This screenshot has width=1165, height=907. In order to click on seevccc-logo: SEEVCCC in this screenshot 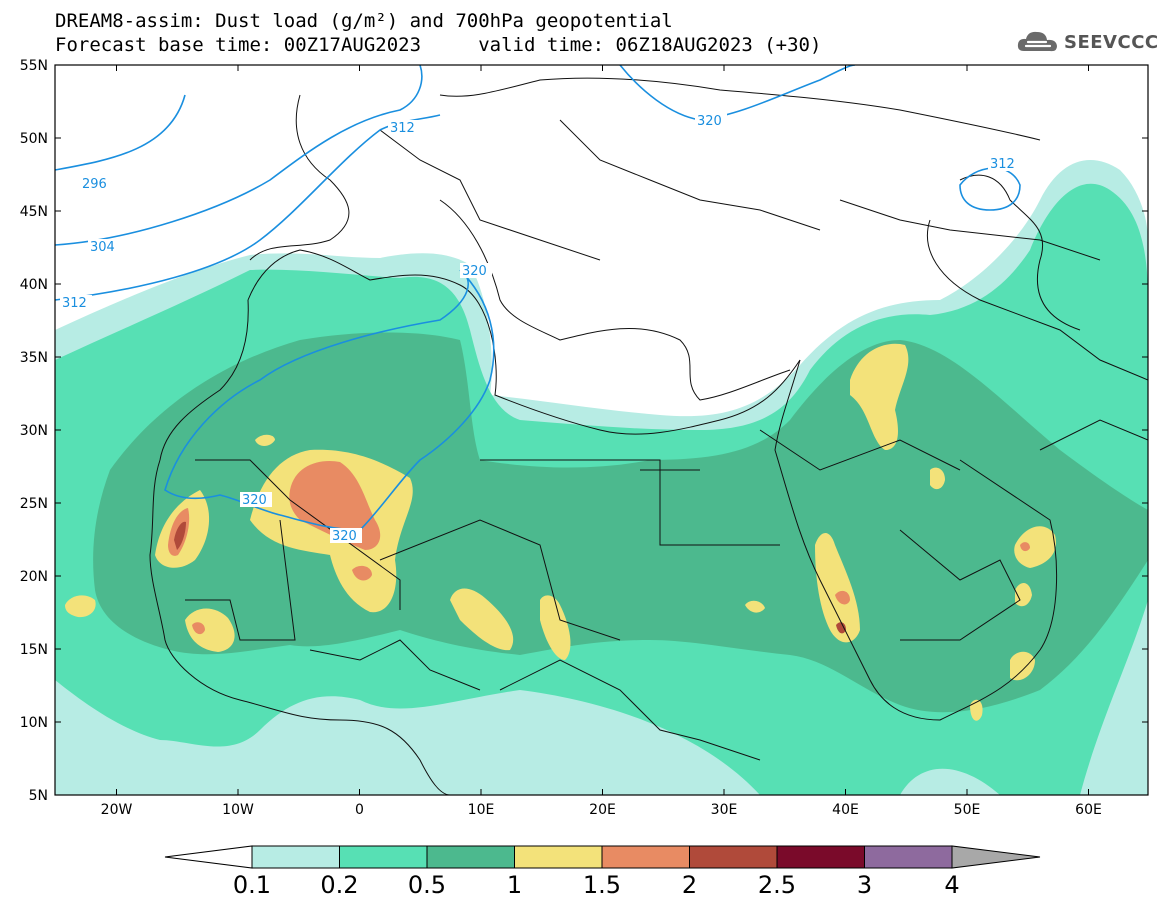, I will do `click(1087, 42)`.